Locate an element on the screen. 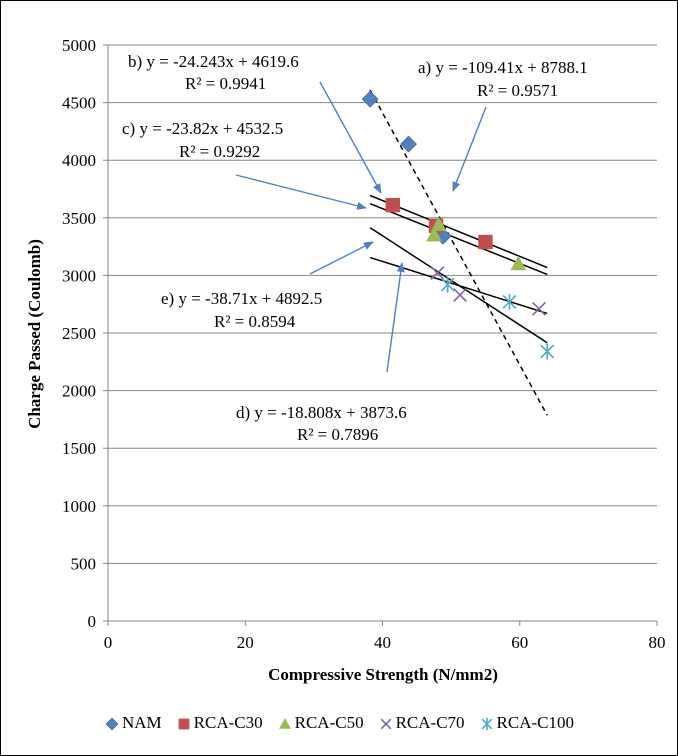 The height and width of the screenshot is (756, 678). y-tick-label: 2500 is located at coordinates (79, 333).